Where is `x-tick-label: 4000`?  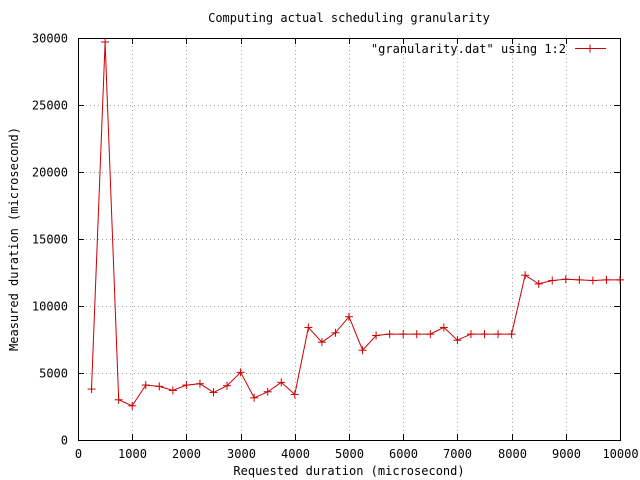 x-tick-label: 4000 is located at coordinates (295, 454).